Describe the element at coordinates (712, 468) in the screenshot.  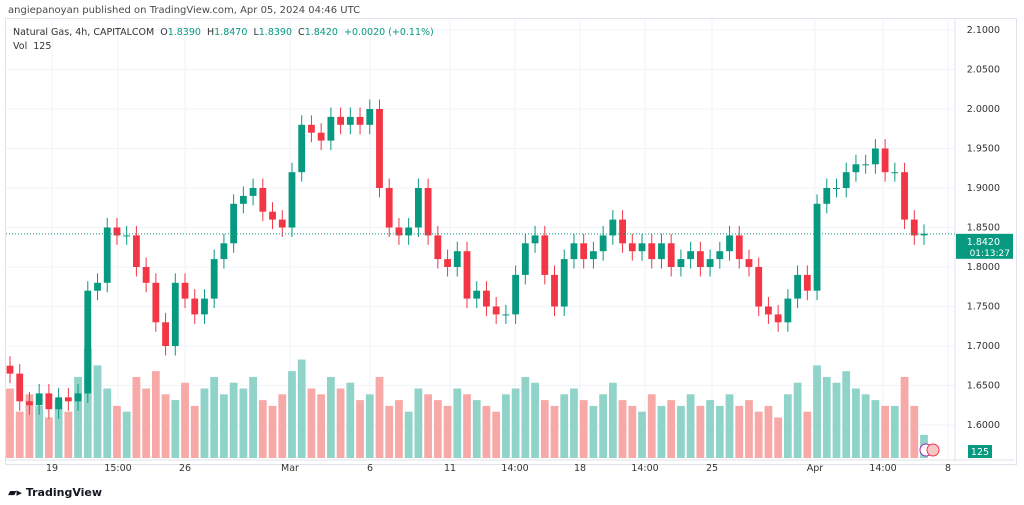
I see `x-tick-label: 25` at that location.